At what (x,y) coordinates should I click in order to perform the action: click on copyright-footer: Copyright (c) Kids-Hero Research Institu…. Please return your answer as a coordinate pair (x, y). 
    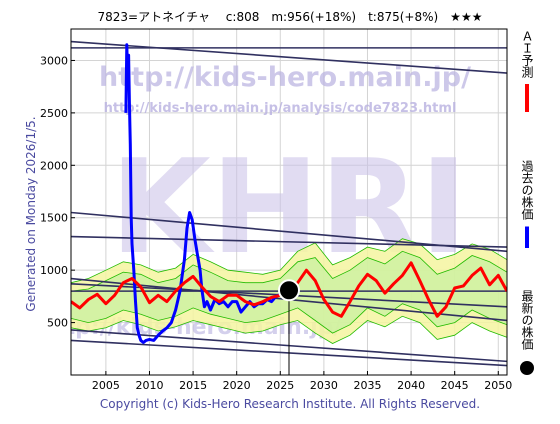
    Looking at the image, I should click on (290, 404).